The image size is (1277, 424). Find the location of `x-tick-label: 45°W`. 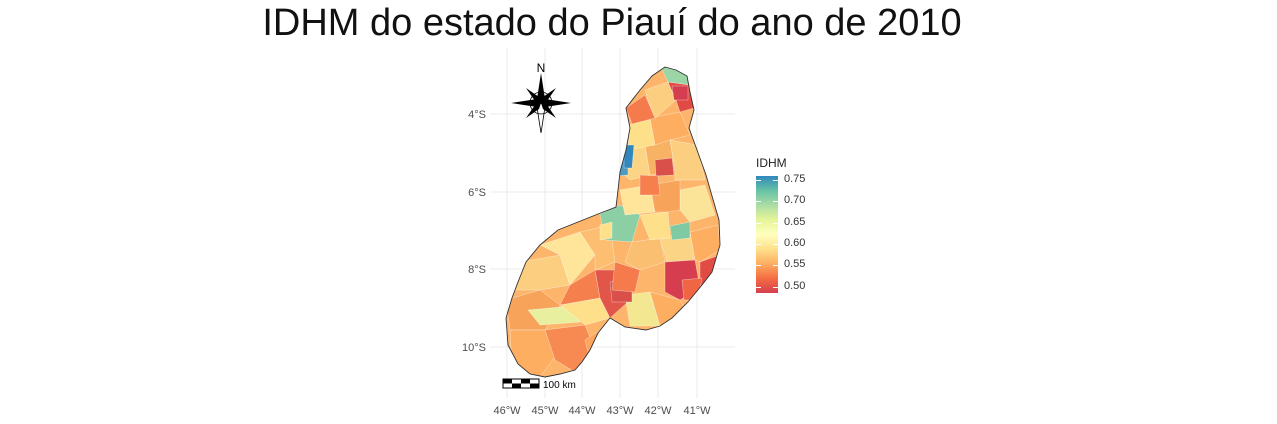

x-tick-label: 45°W is located at coordinates (545, 411).